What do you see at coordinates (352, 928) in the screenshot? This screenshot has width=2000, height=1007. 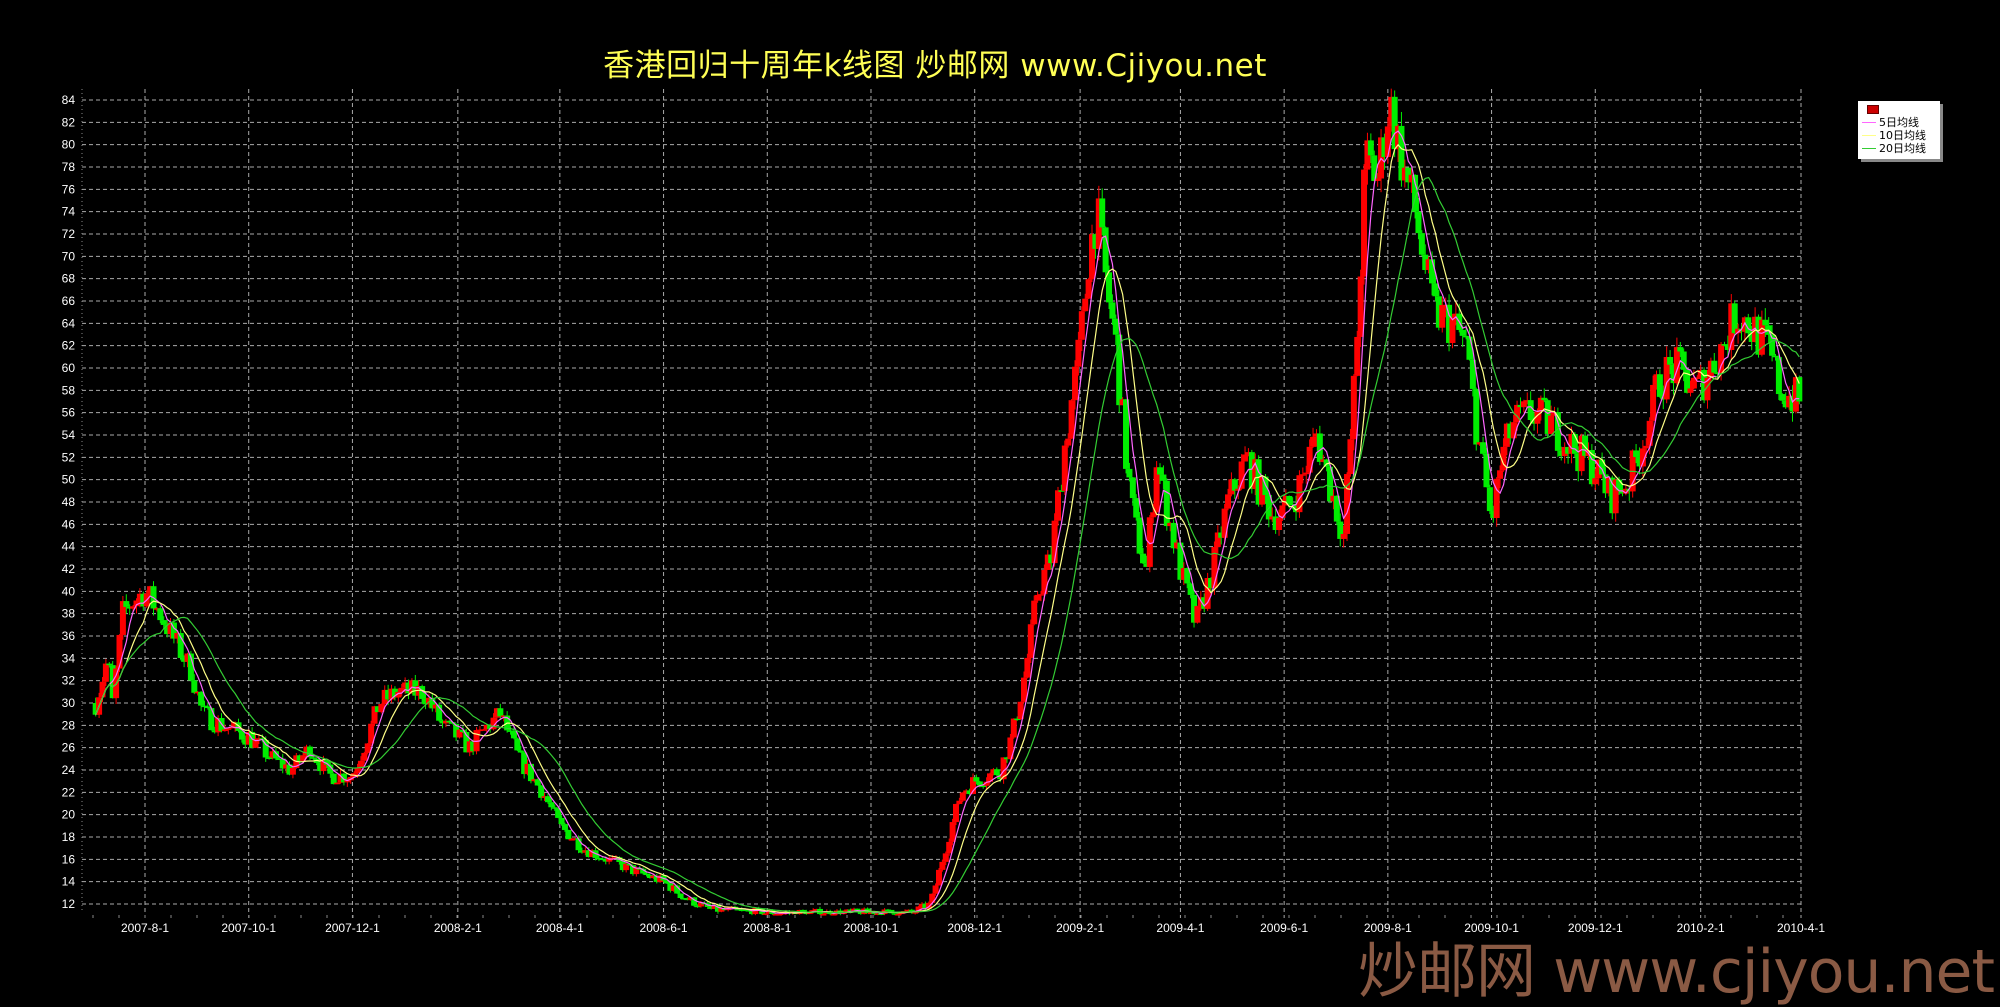 I see `x-tick-label: 2007-12-1` at bounding box center [352, 928].